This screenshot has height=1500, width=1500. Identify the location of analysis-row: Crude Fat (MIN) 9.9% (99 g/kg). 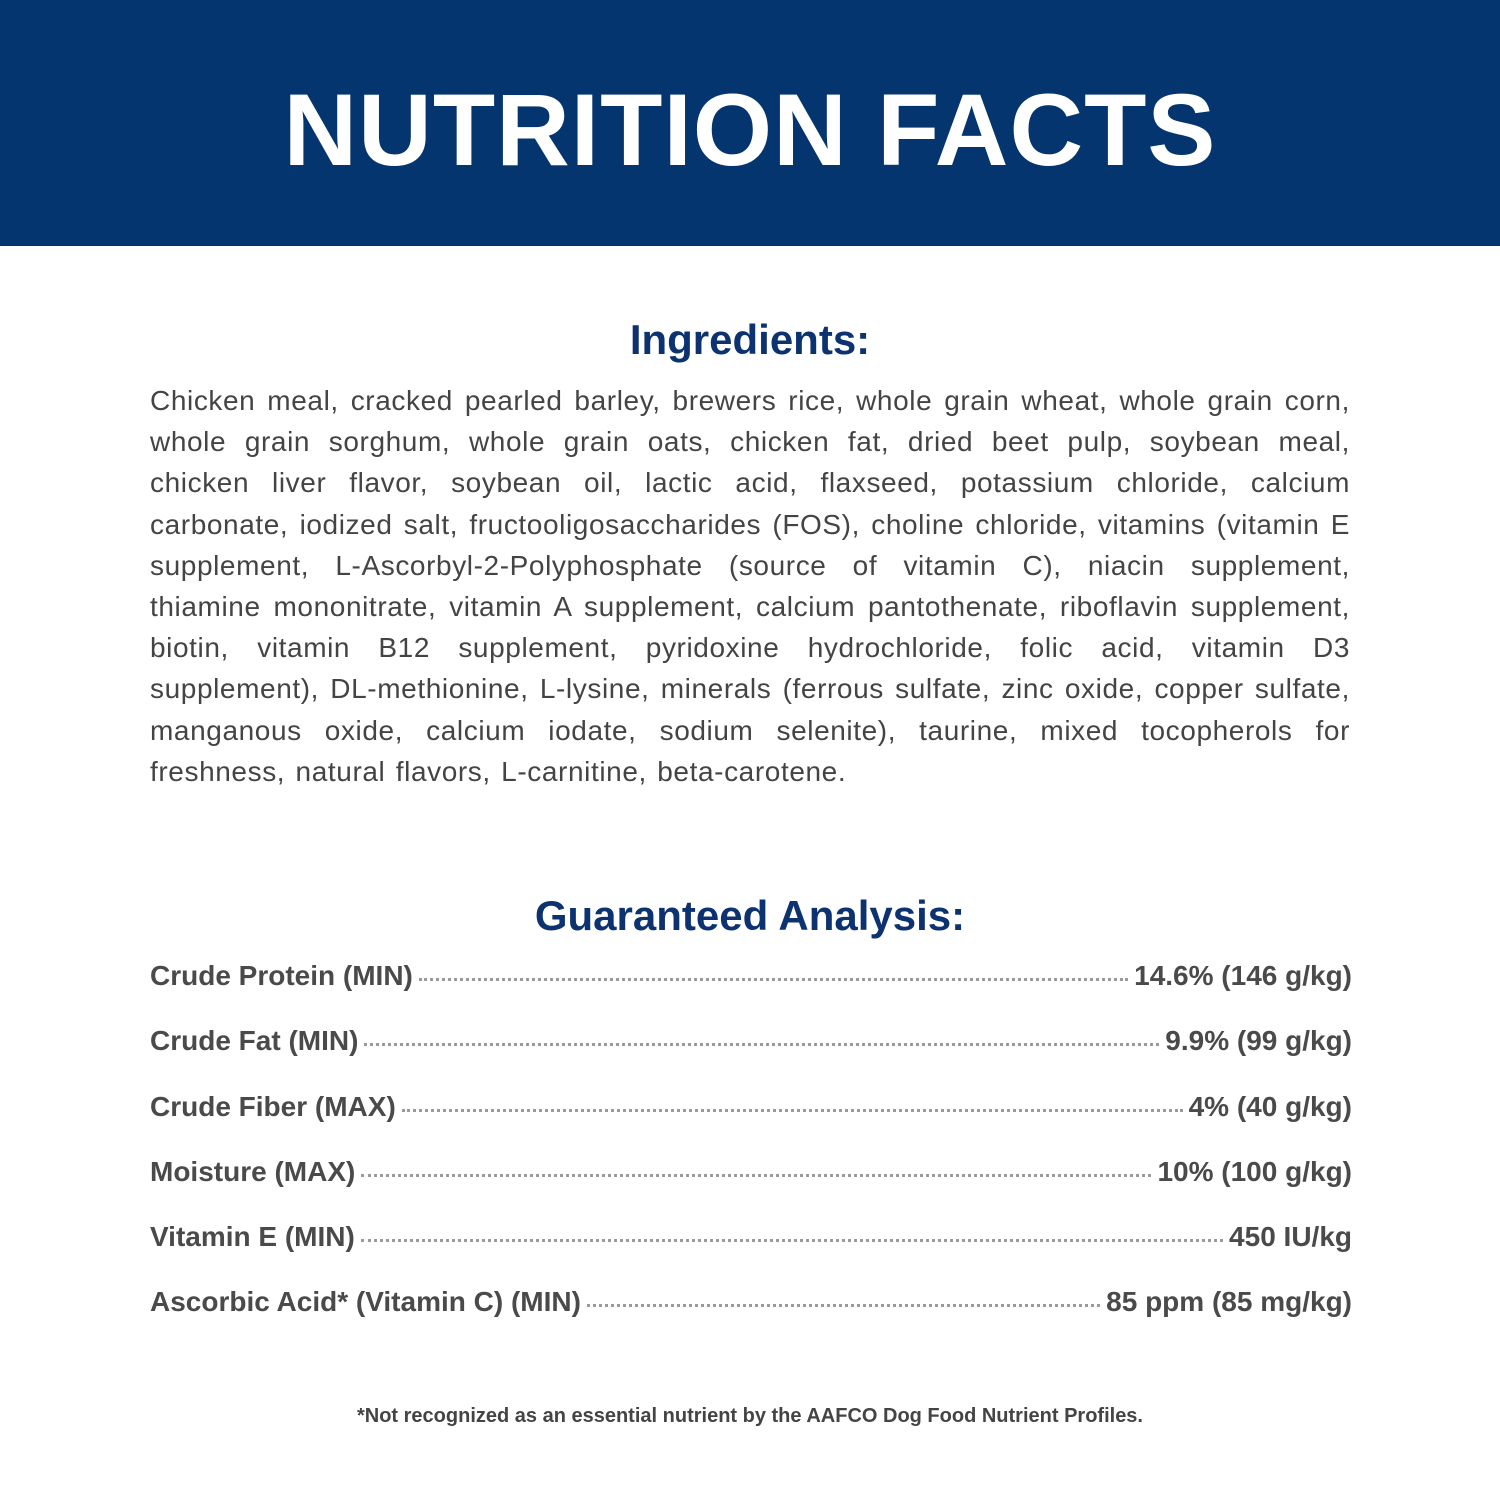
(751, 1057).